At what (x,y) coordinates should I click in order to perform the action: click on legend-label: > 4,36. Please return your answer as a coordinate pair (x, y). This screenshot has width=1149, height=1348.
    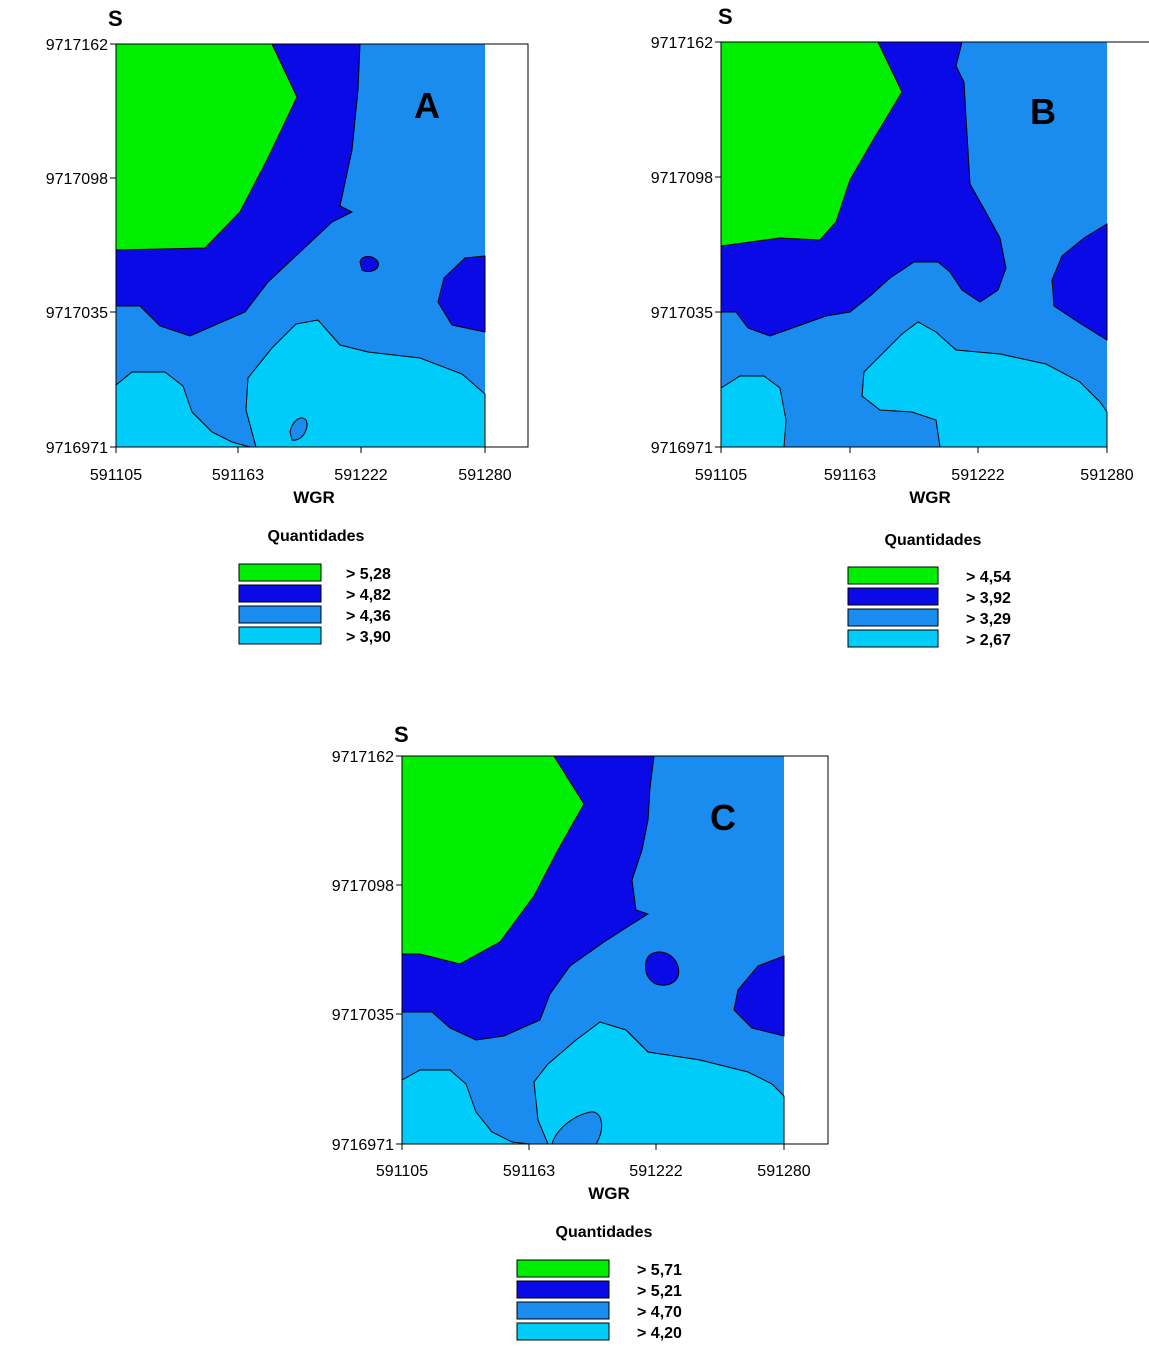
    Looking at the image, I should click on (368, 616).